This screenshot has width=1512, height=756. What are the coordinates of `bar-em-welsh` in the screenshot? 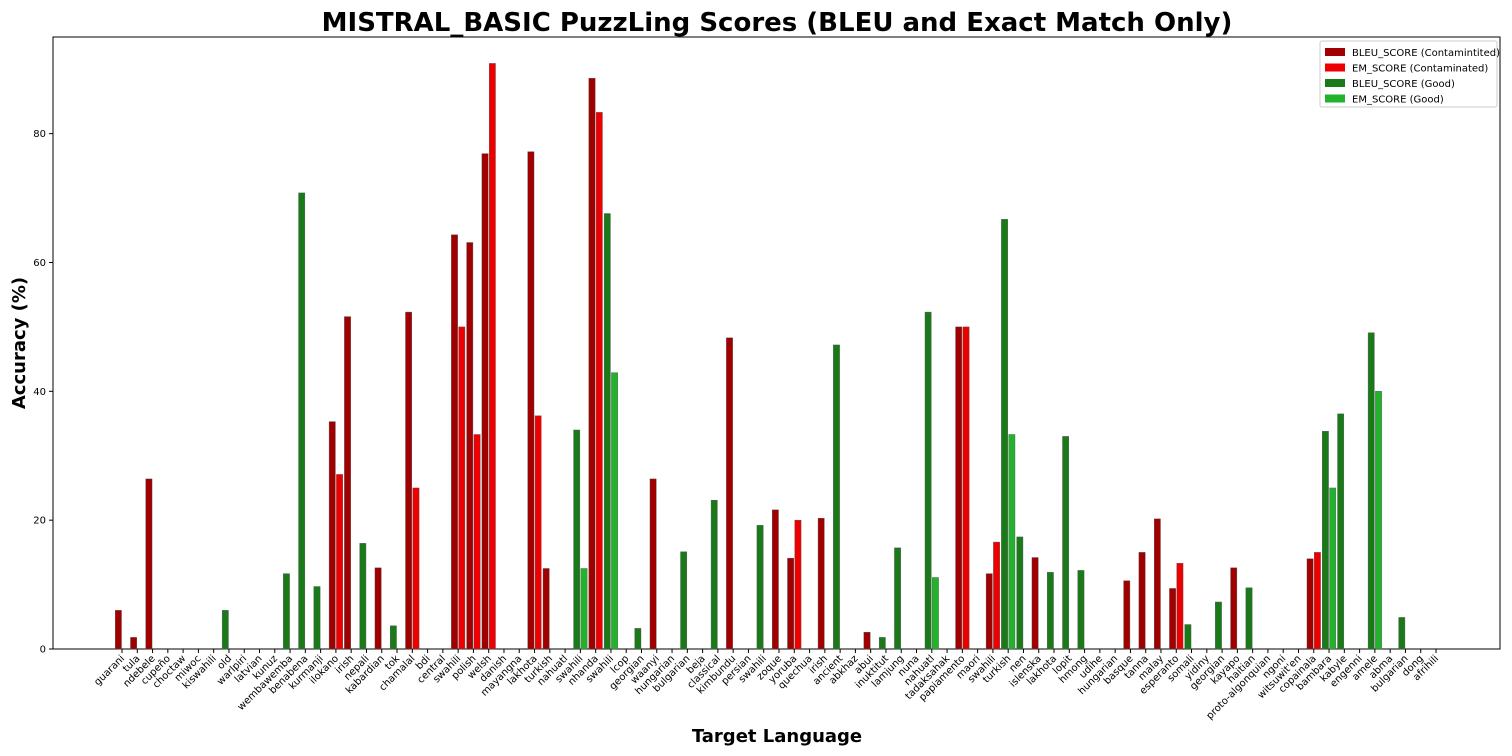 It's located at (492, 356).